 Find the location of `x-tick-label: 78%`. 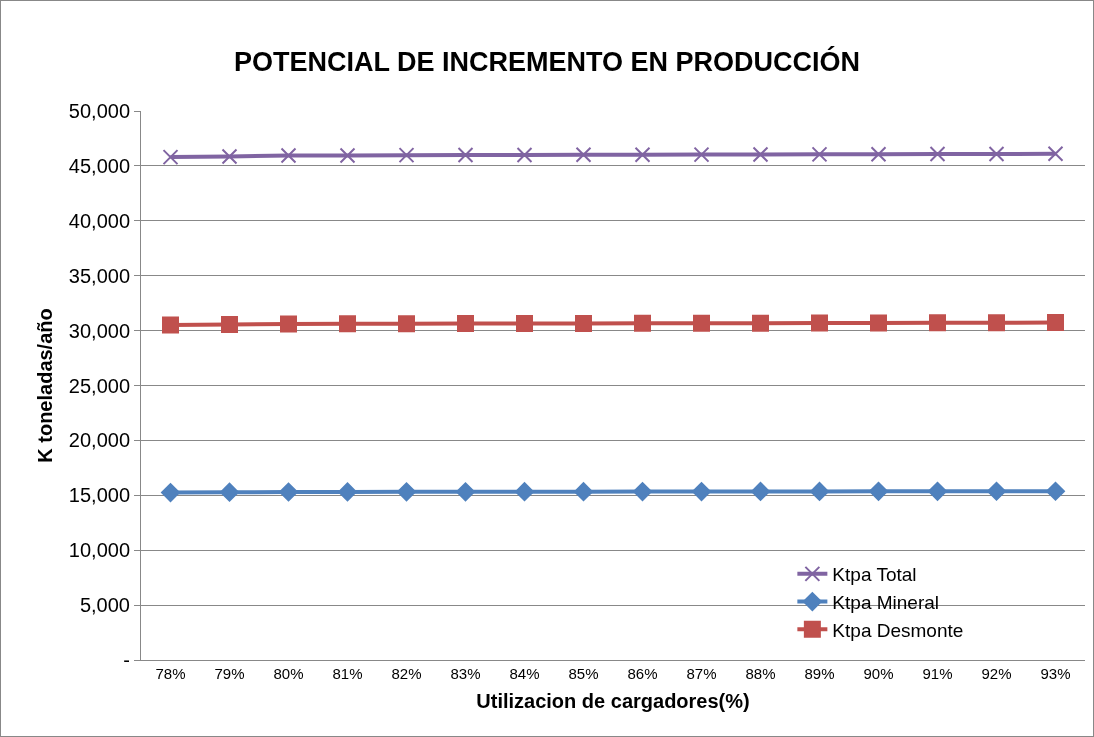

x-tick-label: 78% is located at coordinates (170, 673).